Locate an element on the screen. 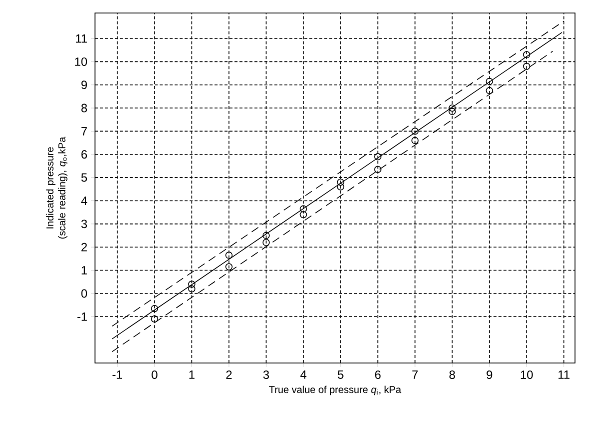 The height and width of the screenshot is (425, 597). x-tick-label: 5 is located at coordinates (341, 374).